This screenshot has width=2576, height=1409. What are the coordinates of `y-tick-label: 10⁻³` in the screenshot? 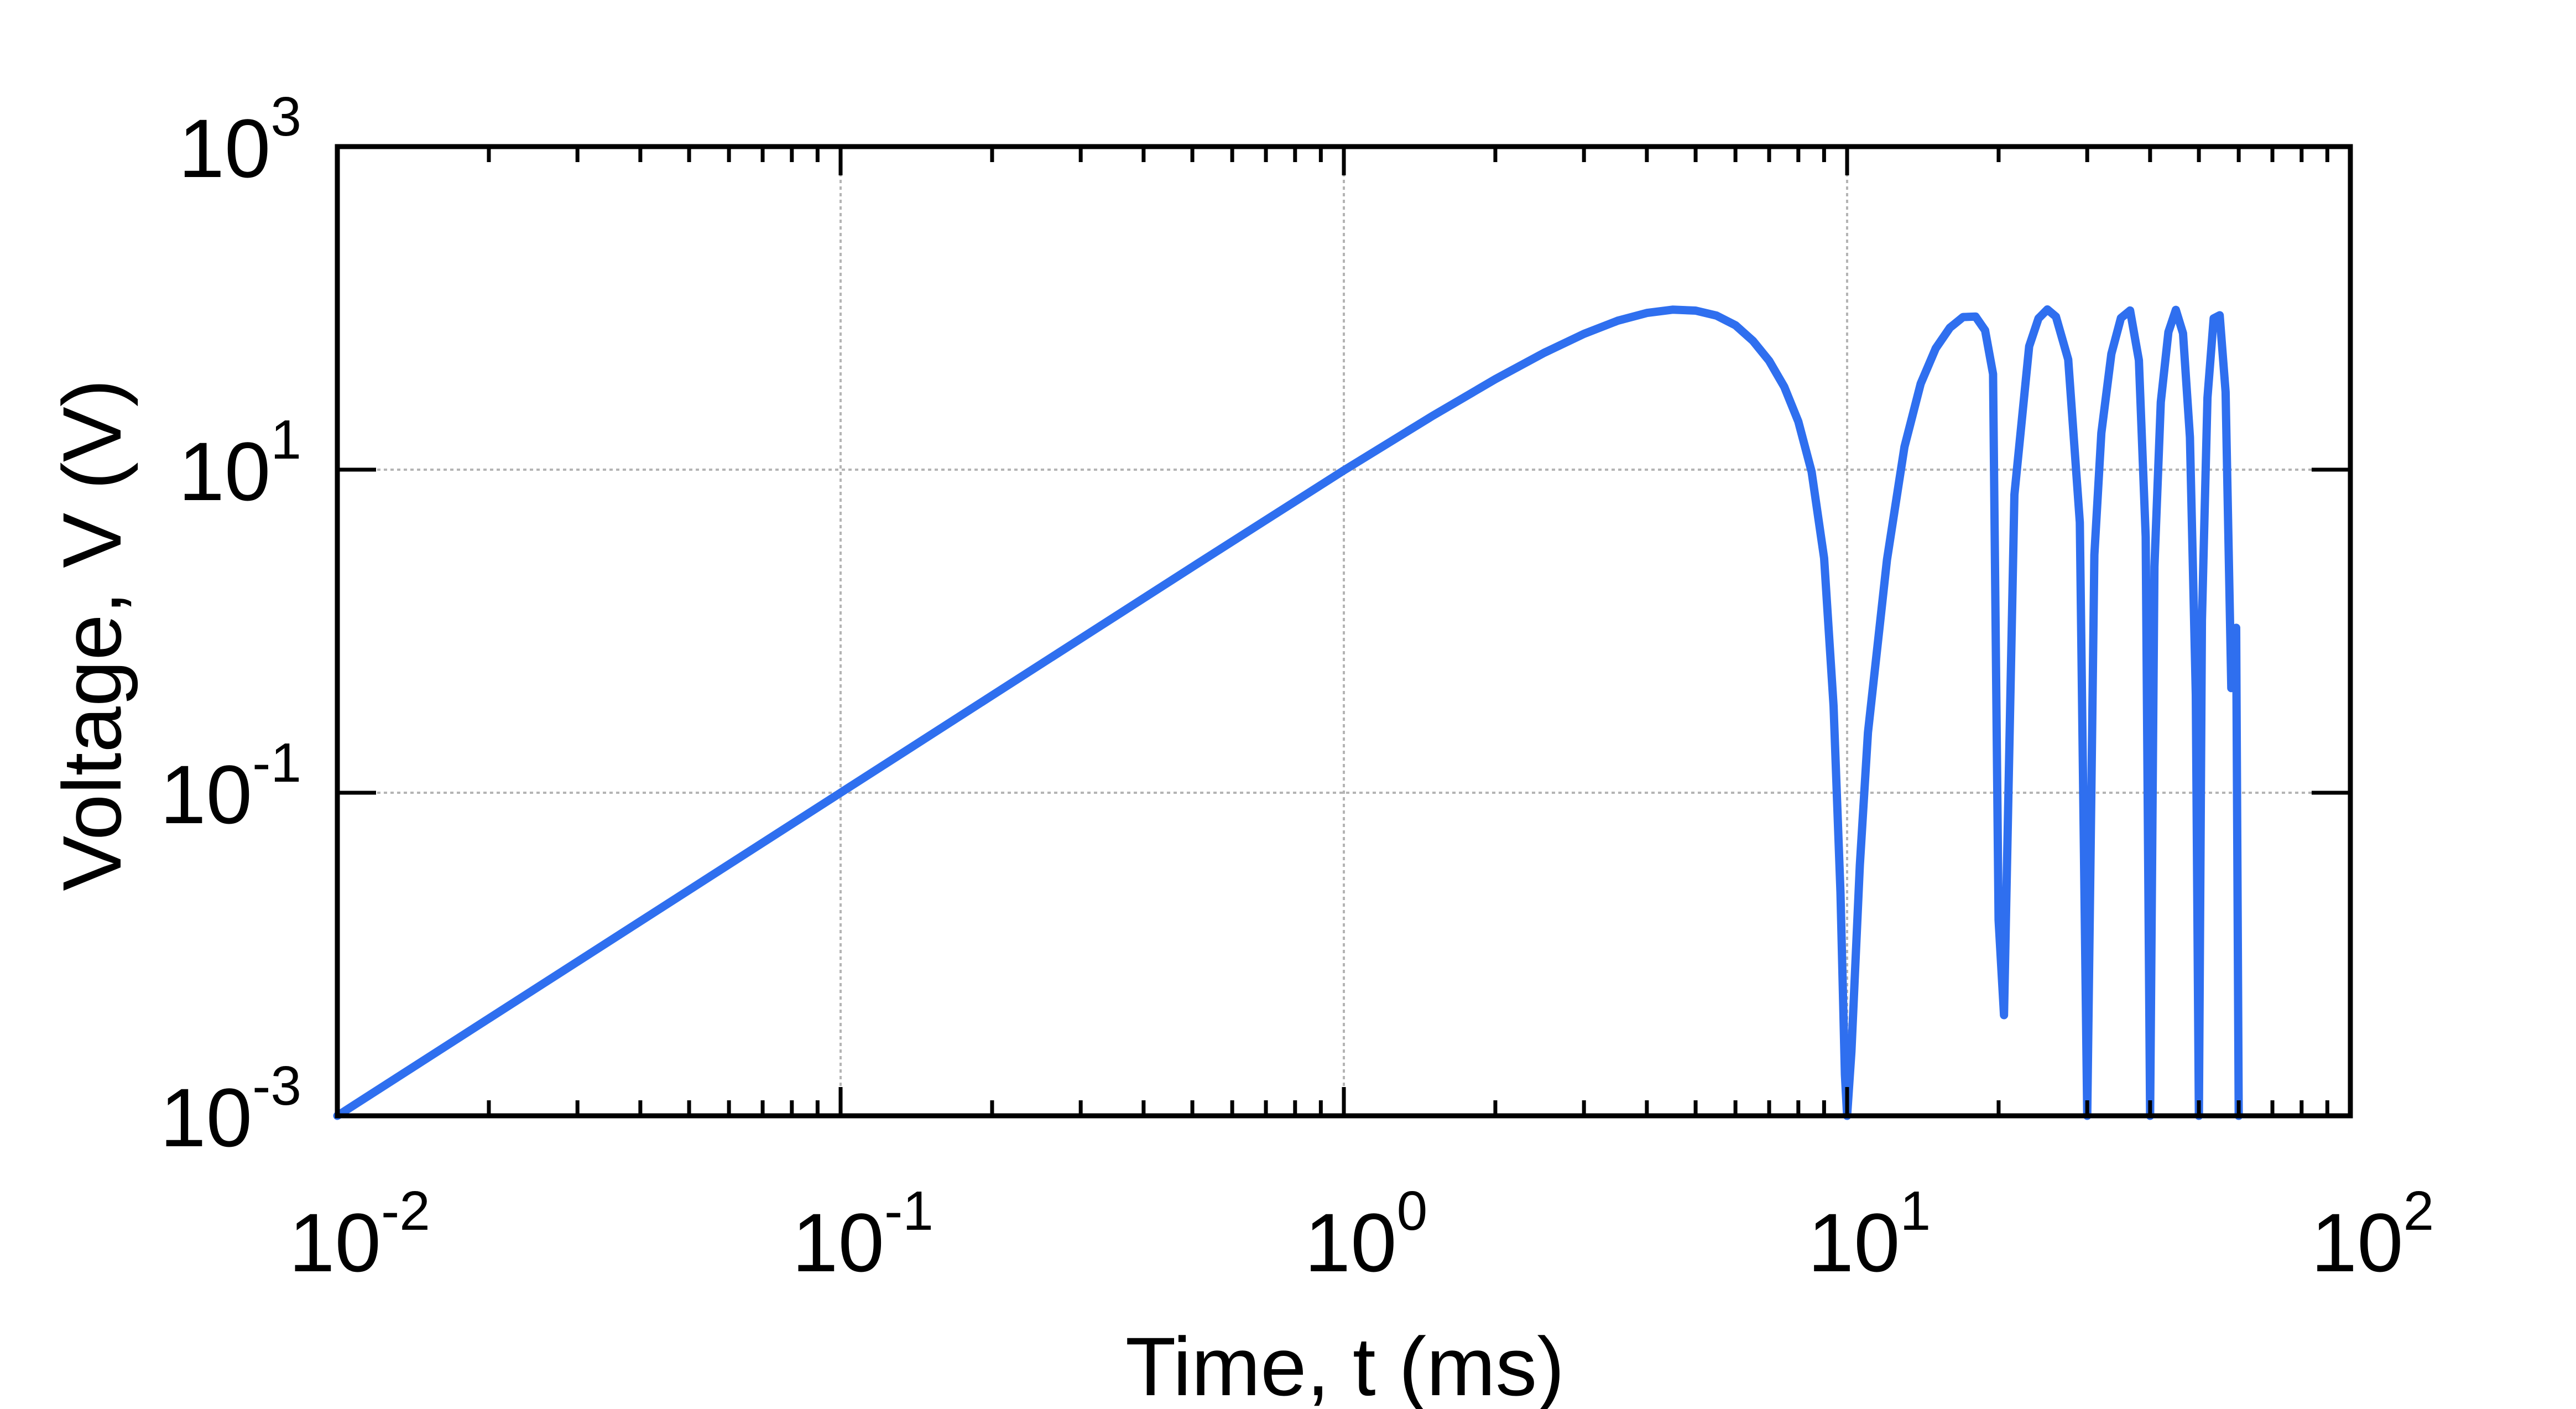 It's located at (230, 1109).